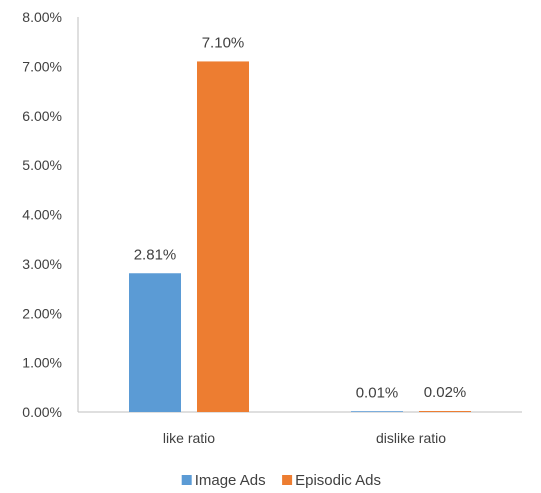  What do you see at coordinates (338, 480) in the screenshot?
I see `legend-label: Episodic Ads` at bounding box center [338, 480].